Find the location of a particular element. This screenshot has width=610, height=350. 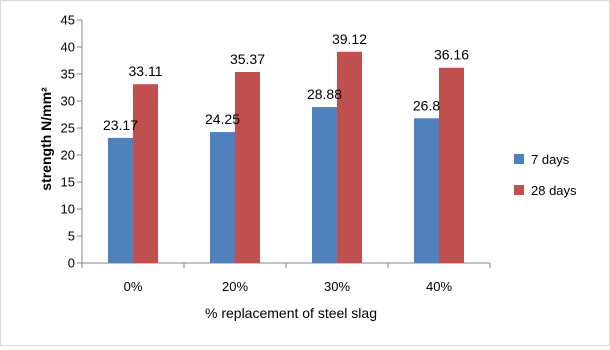

x-tick-label: 30% is located at coordinates (337, 286).